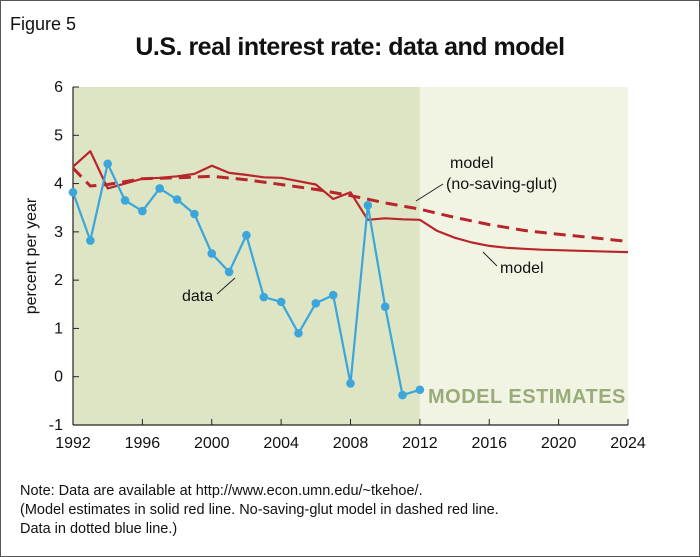  What do you see at coordinates (58, 377) in the screenshot?
I see `y-tick-label: 0` at bounding box center [58, 377].